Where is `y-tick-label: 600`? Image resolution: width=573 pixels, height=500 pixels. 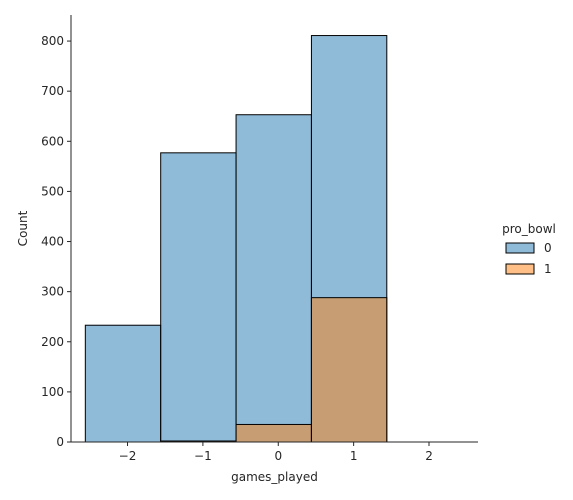 y-tick-label: 600 is located at coordinates (52, 141).